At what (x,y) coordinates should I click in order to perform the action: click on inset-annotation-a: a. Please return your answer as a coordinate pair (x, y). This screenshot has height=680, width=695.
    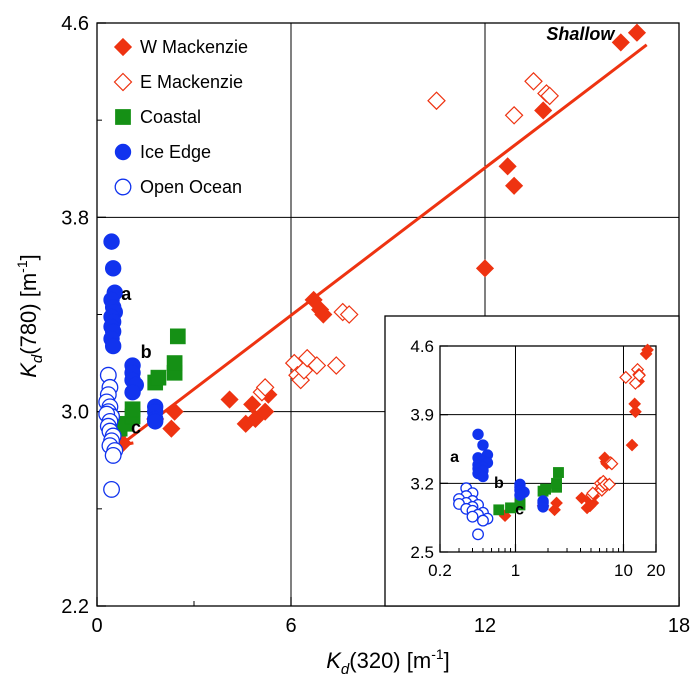
    Looking at the image, I should click on (454, 457).